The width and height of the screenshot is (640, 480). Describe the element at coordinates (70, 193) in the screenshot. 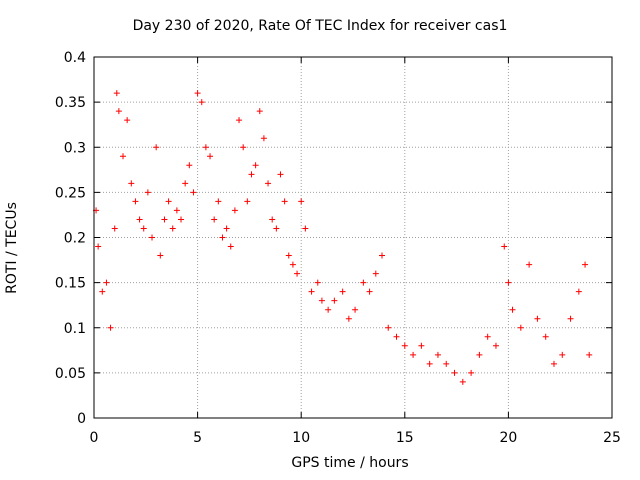

I see `y-tick-label: 0.25` at that location.